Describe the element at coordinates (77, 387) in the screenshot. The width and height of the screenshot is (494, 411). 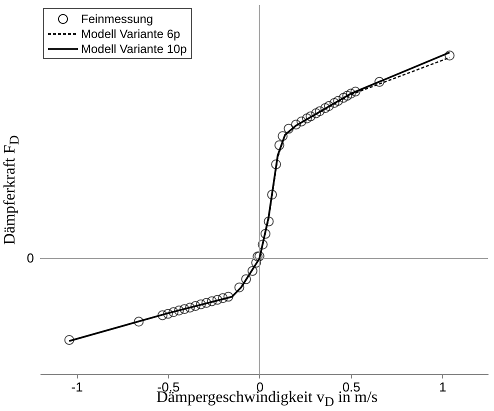
I see `x-tick-label: -1` at that location.